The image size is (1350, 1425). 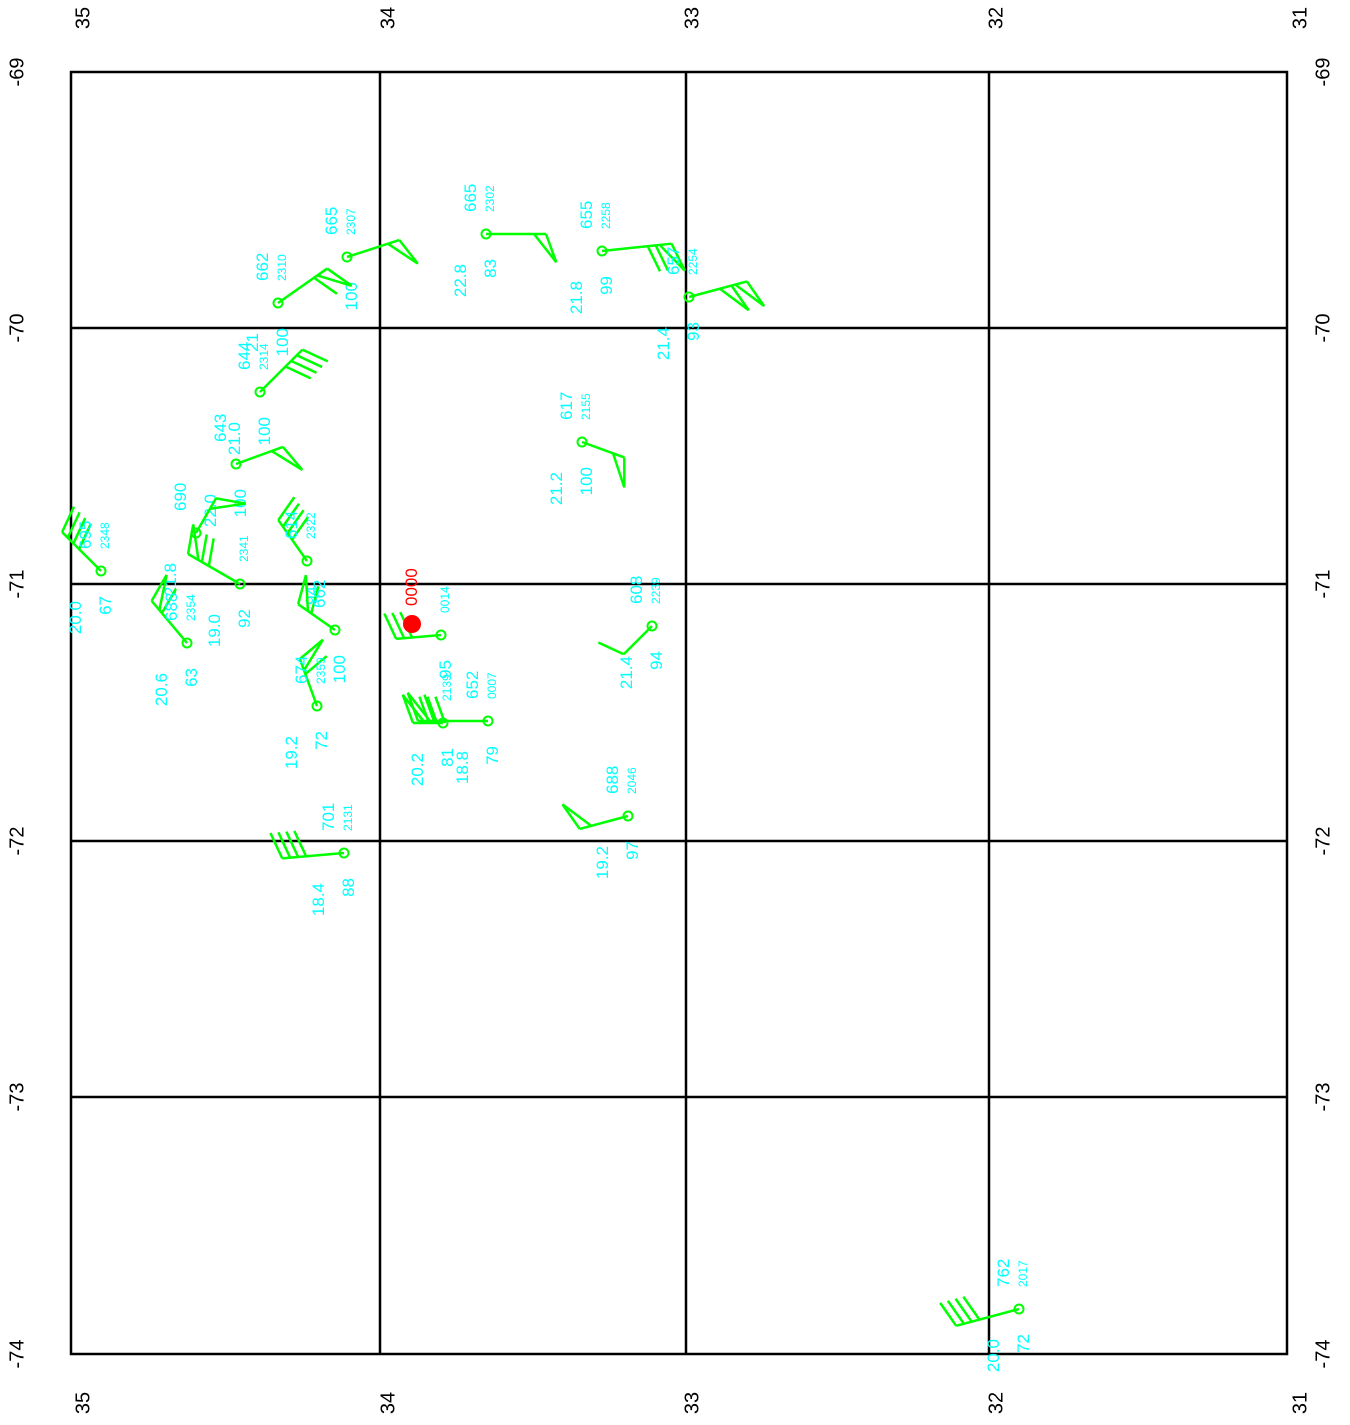 I want to click on station-pressure-label: 662, so click(x=262, y=267).